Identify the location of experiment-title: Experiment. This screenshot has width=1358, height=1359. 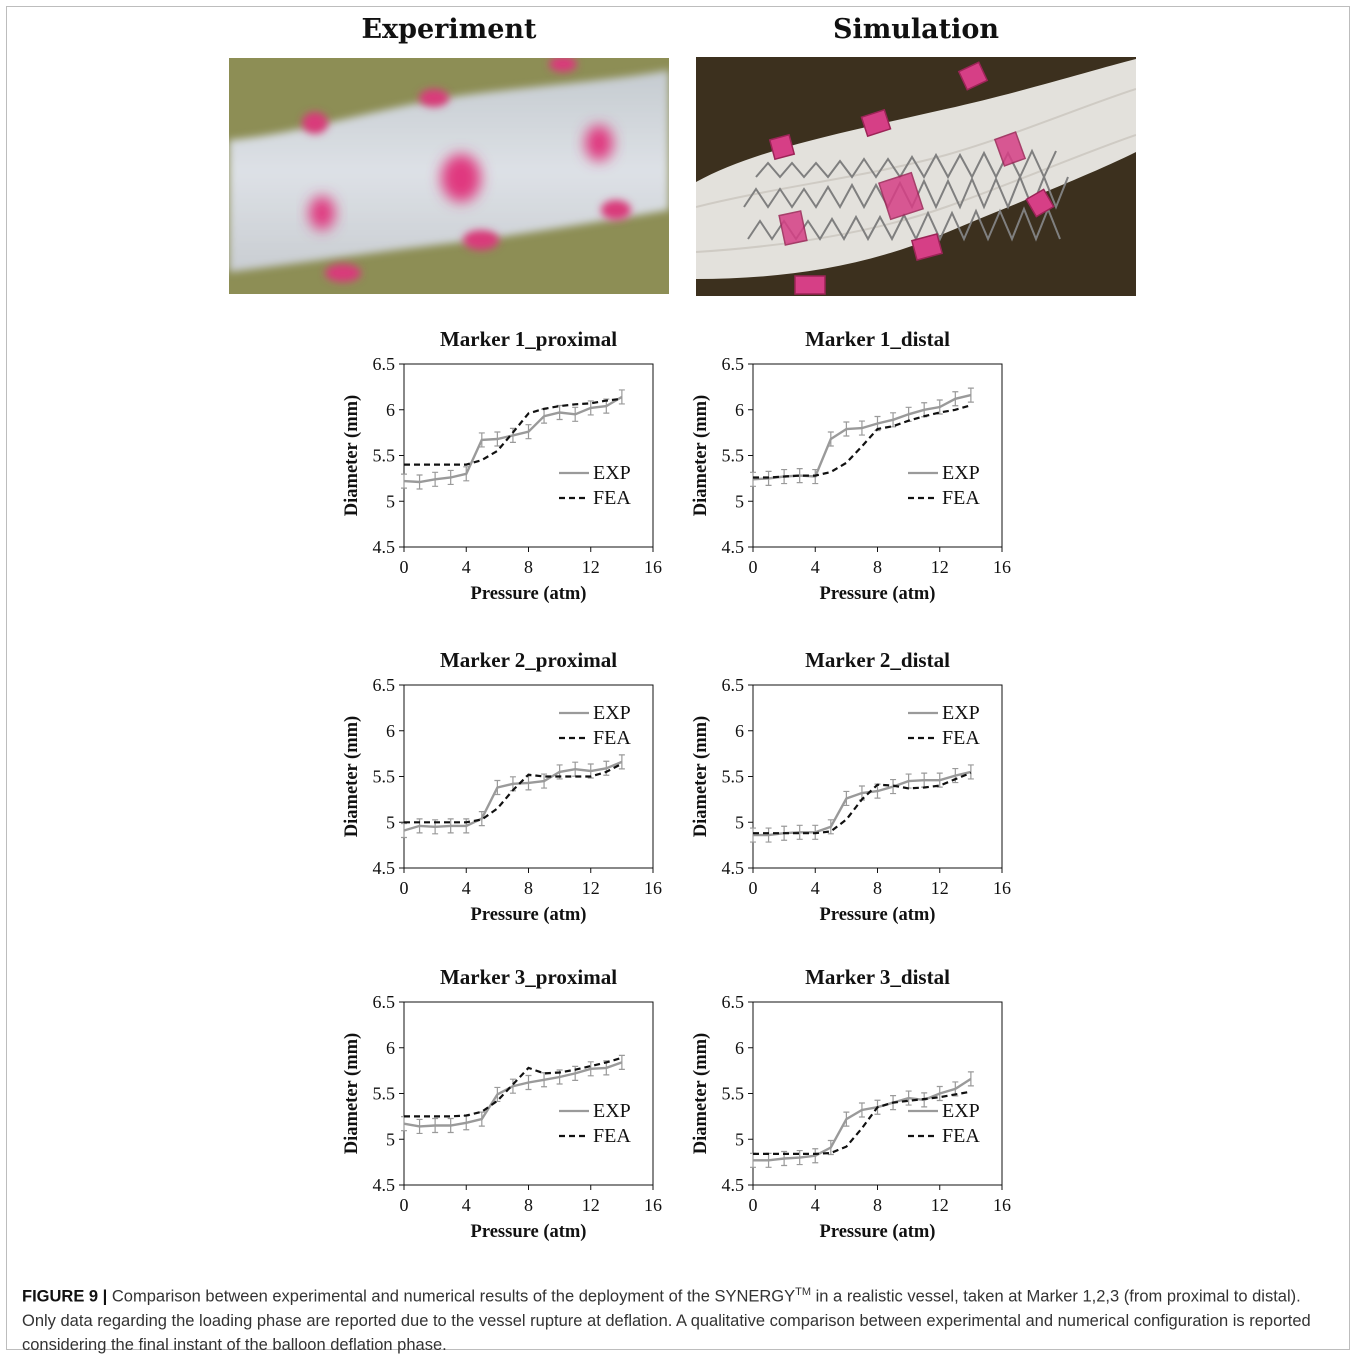
(449, 29).